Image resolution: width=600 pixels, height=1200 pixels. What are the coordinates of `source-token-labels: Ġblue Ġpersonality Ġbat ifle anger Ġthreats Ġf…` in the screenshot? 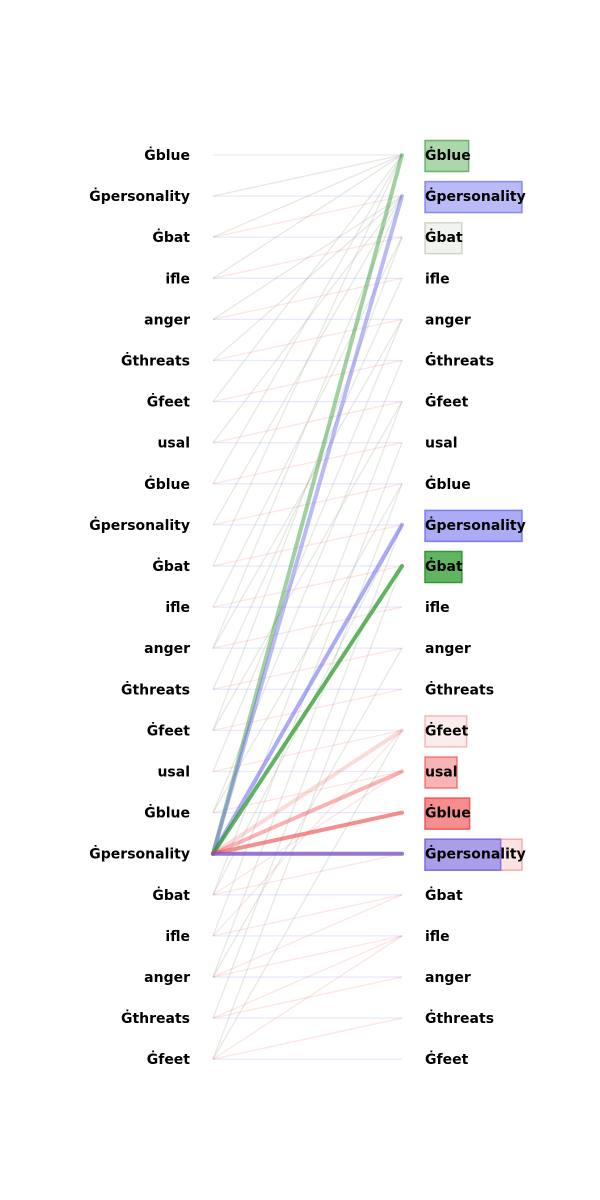 It's located at (139, 607).